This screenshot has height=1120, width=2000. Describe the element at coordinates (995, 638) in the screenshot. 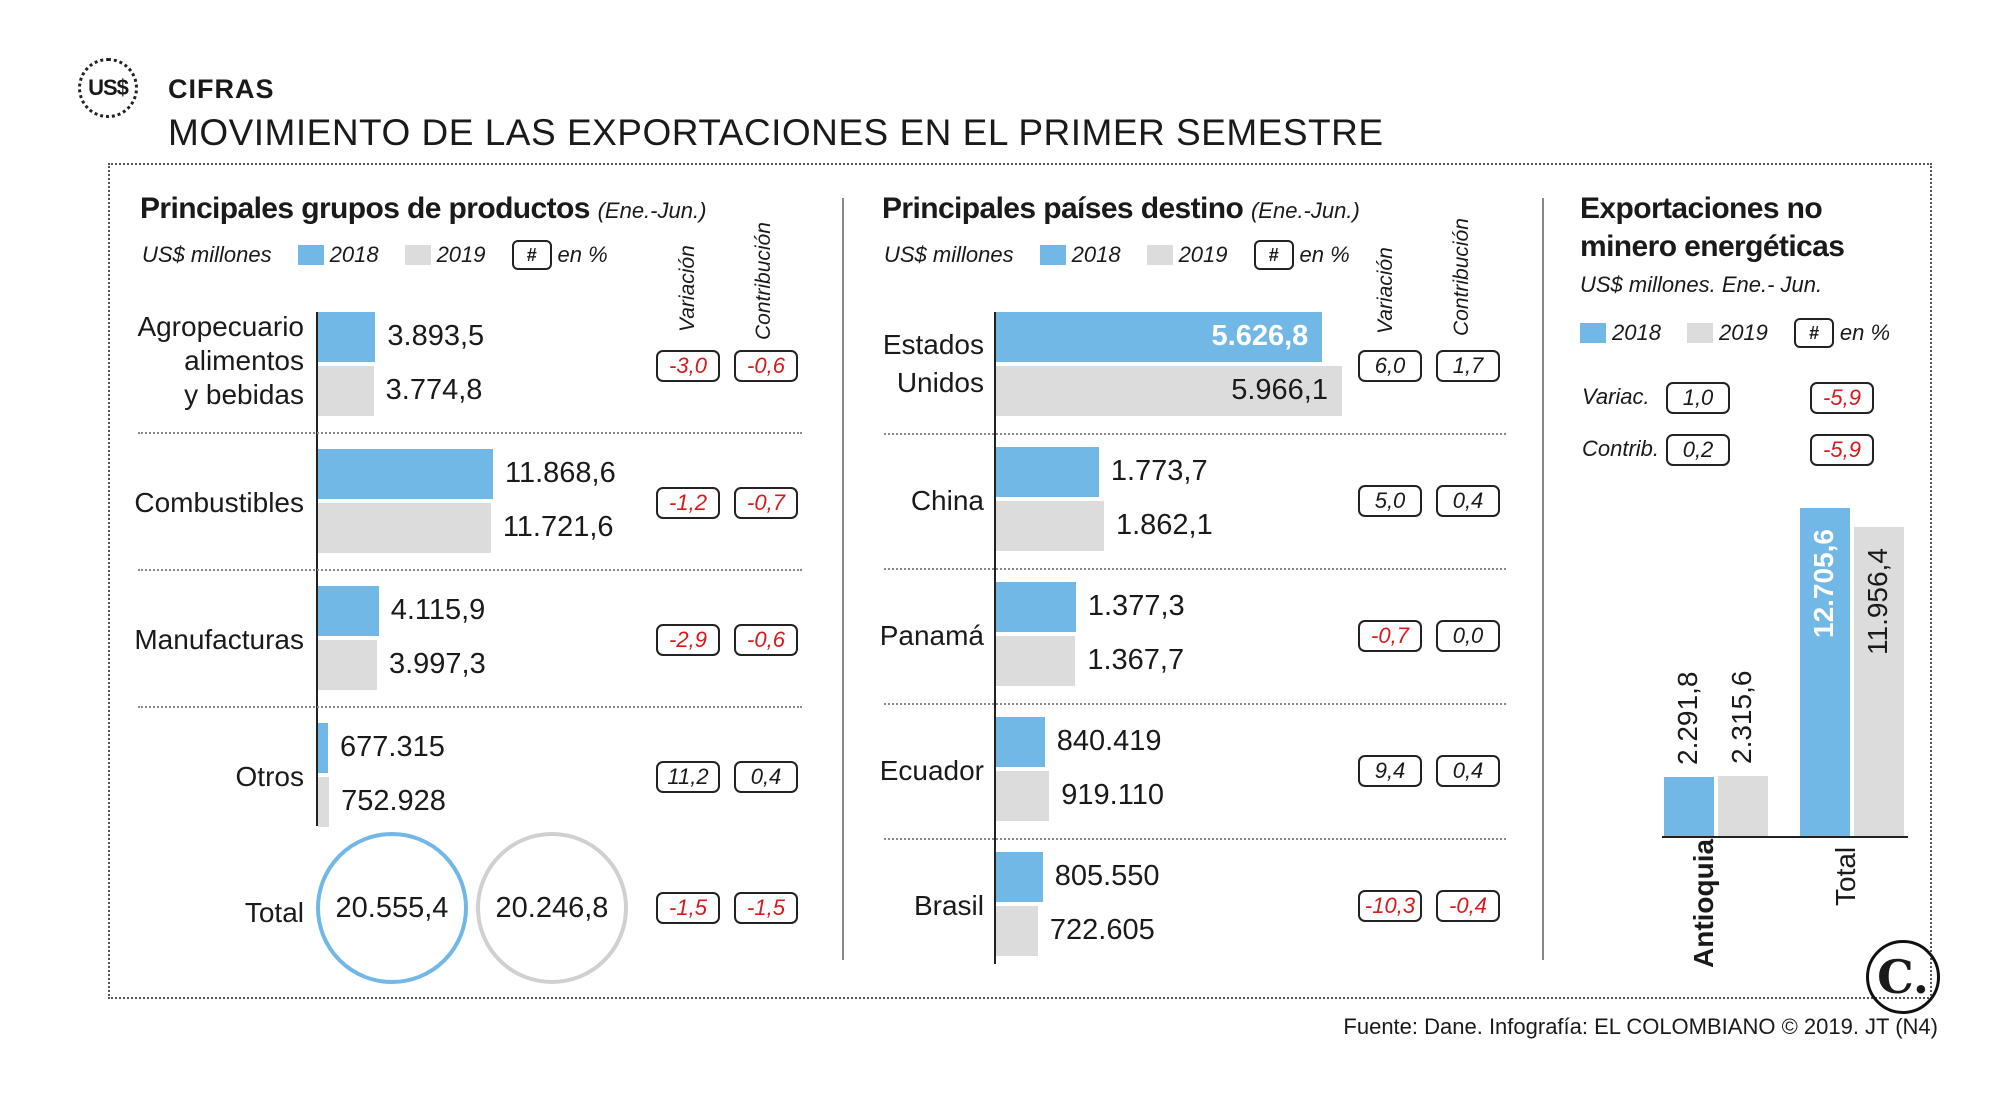

I see `countries-axis` at that location.